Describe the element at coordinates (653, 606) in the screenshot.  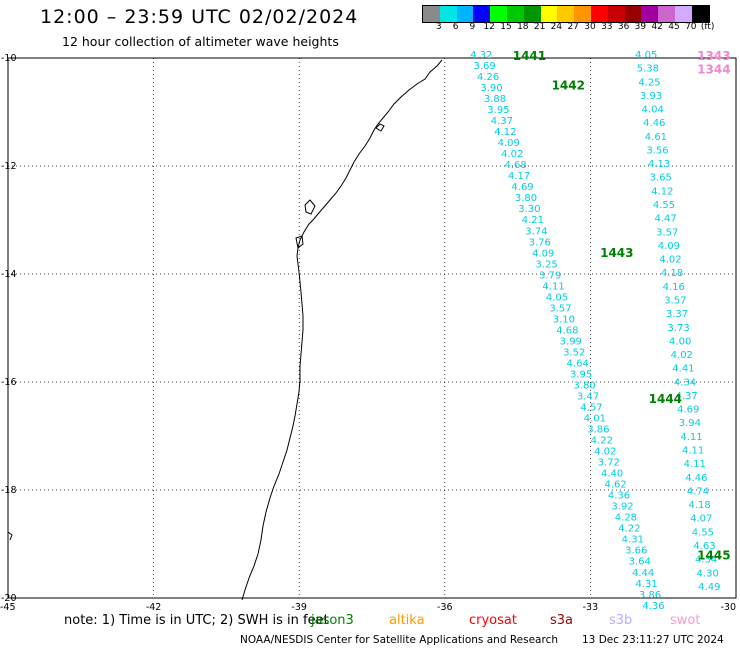
I see `wave-height-value: 4.36` at that location.